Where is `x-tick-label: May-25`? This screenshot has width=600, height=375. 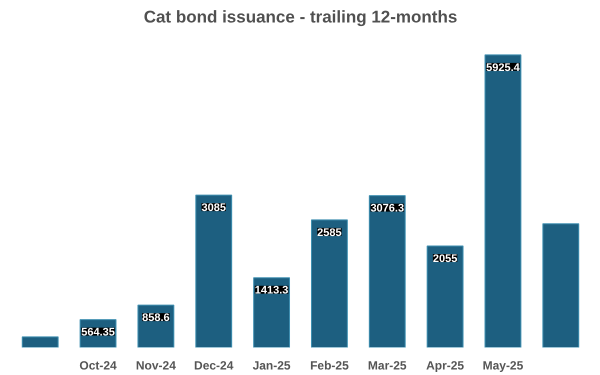
x-tick-label: May-25 is located at coordinates (503, 365).